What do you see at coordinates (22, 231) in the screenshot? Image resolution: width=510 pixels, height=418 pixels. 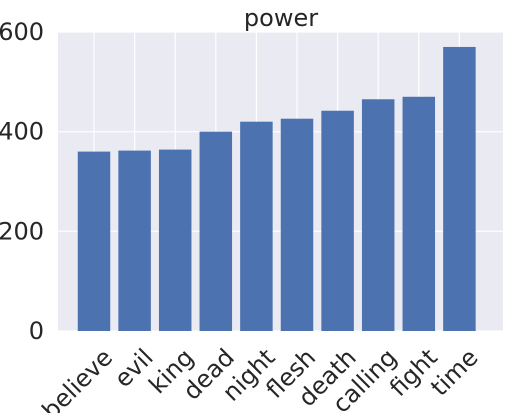 I see `y-tick-label: 200` at bounding box center [22, 231].